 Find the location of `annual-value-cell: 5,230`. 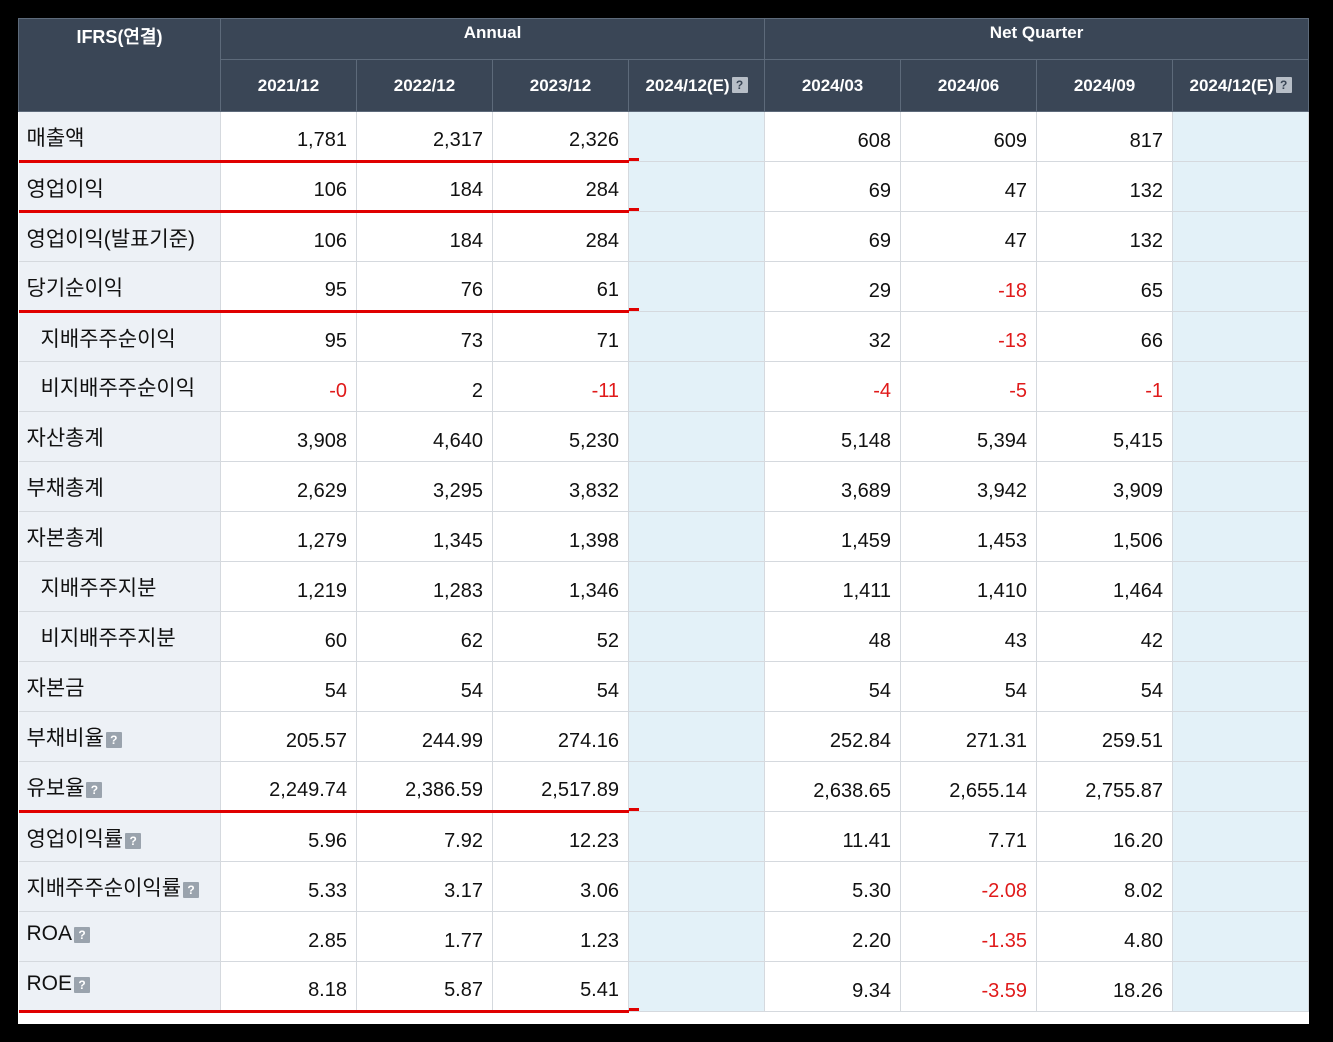

annual-value-cell: 5,230 is located at coordinates (560, 436).